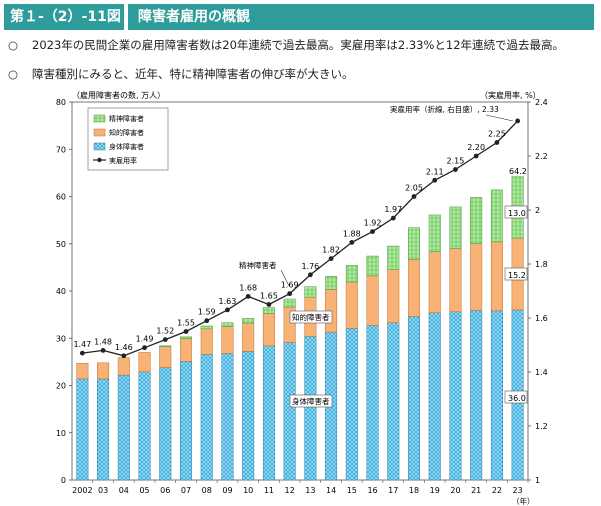 The height and width of the screenshot is (506, 601). I want to click on rate-data-label: 1.88, so click(352, 233).